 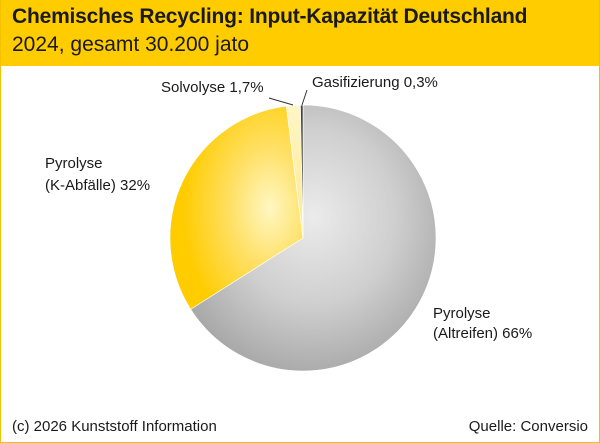 I want to click on pie-leader-lines, so click(x=288, y=97).